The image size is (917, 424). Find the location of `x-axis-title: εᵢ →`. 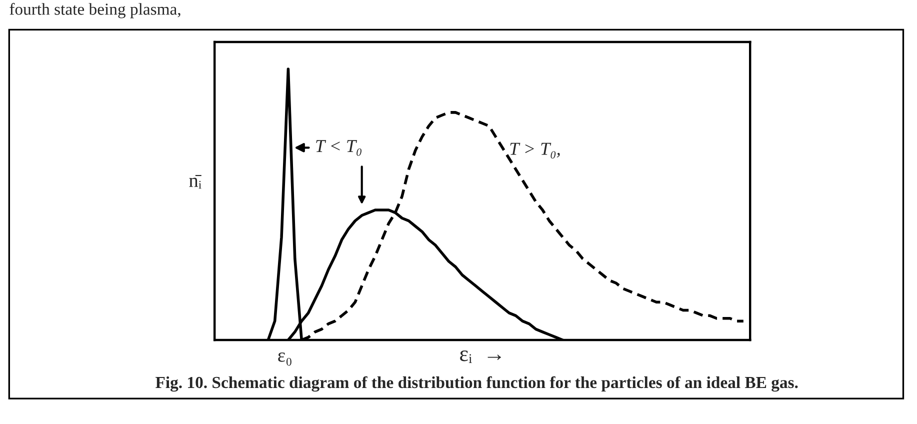

x-axis-title: εᵢ → is located at coordinates (480, 356).